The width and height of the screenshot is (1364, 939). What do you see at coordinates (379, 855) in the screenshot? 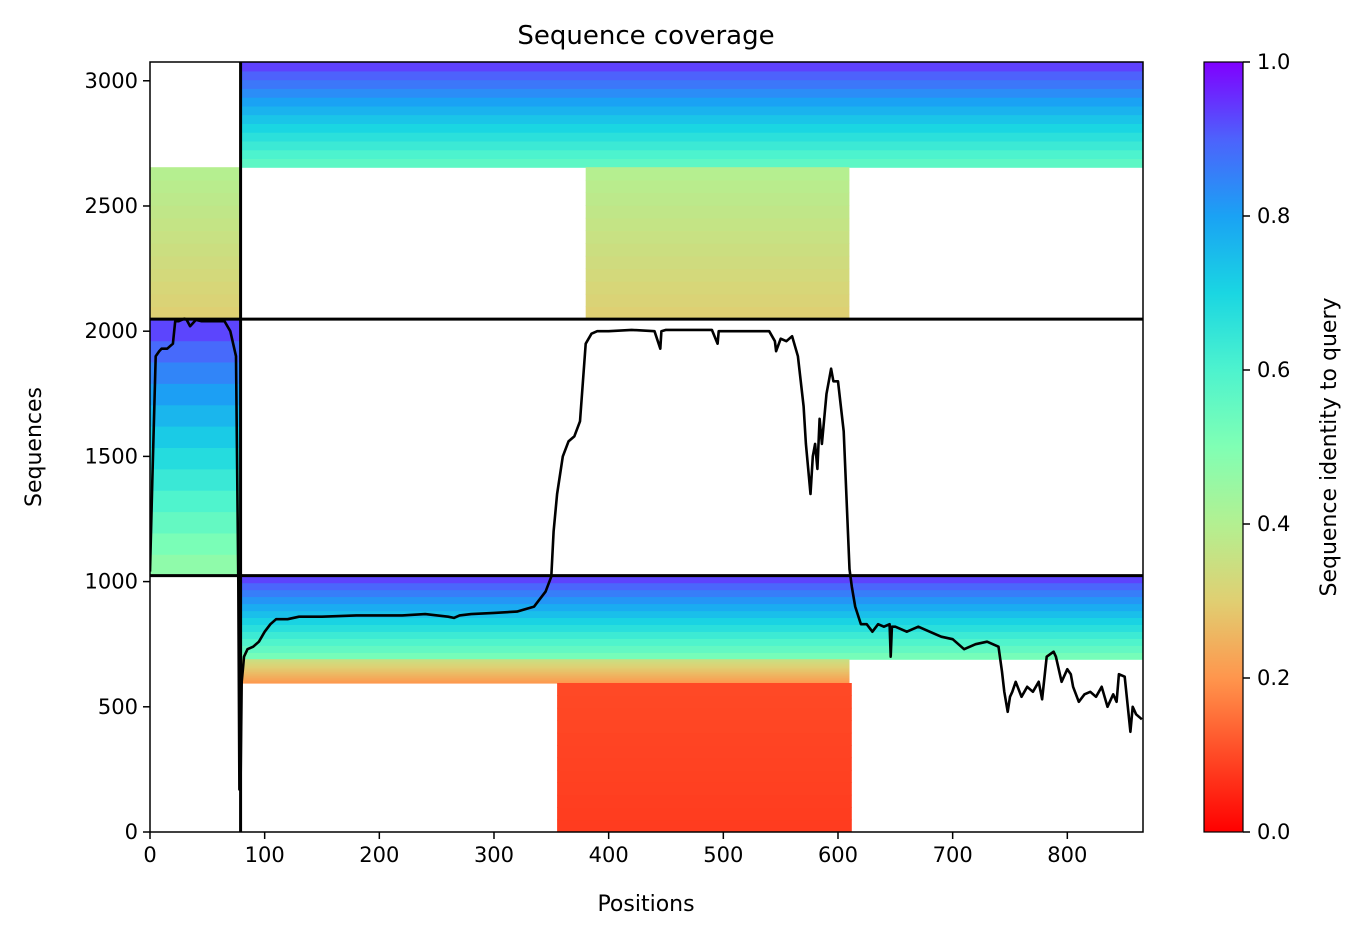
I see `x-tick-label: 200` at bounding box center [379, 855].